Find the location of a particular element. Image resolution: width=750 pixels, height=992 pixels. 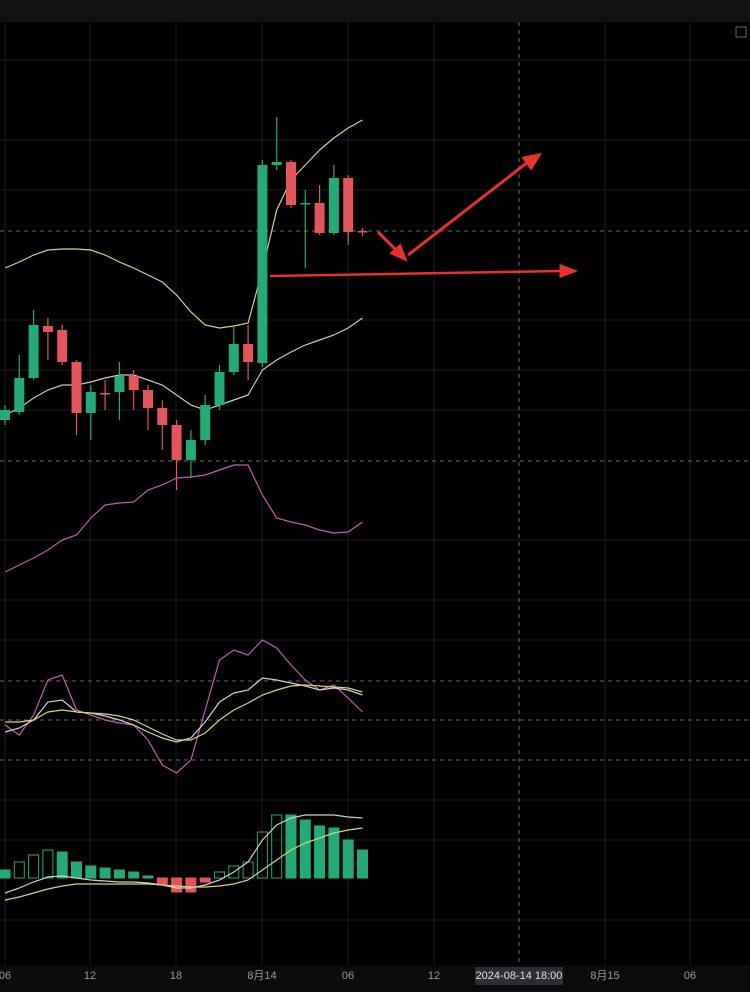

x-axis: 2024-08-14 18:00 06 12 18 8月14 06 12 8月15 06 is located at coordinates (375, 978).